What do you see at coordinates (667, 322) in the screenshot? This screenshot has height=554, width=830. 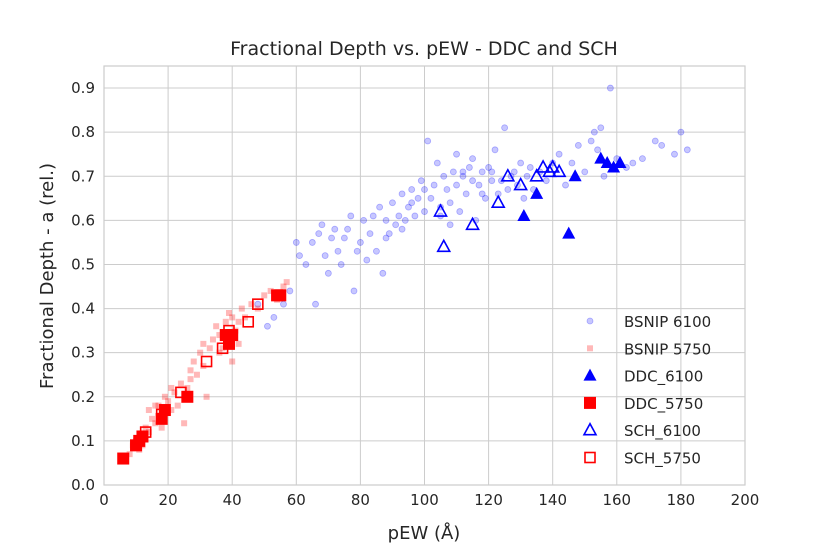 I see `legend-label: BSNIP 6100` at bounding box center [667, 322].